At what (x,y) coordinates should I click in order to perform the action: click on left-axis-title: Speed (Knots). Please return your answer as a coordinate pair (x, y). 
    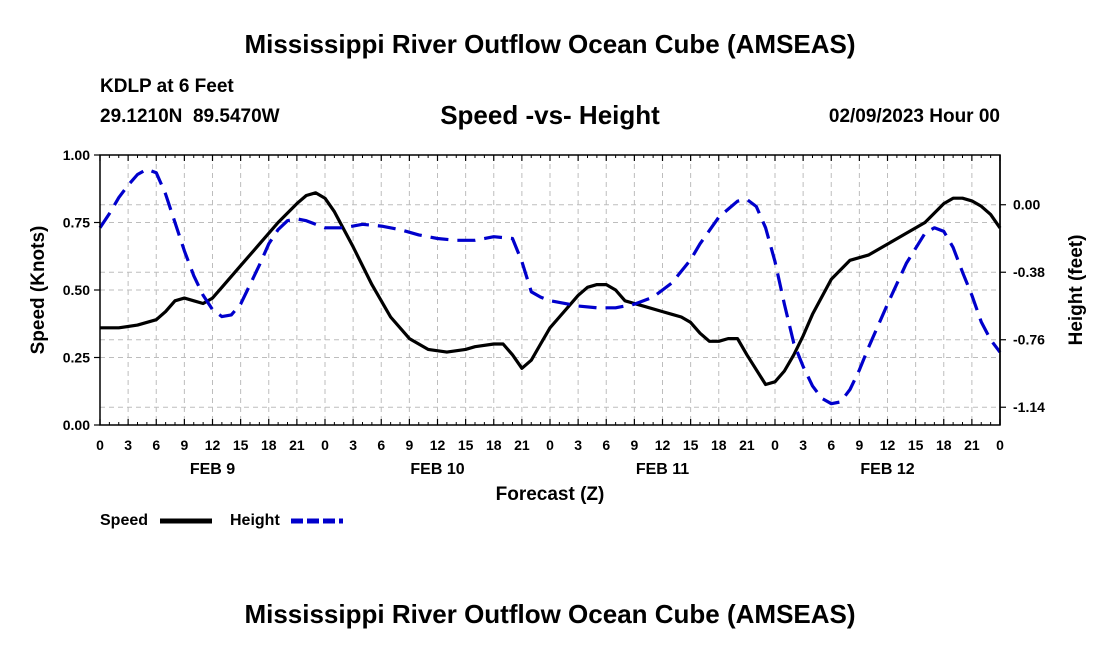
    Looking at the image, I should click on (38, 290).